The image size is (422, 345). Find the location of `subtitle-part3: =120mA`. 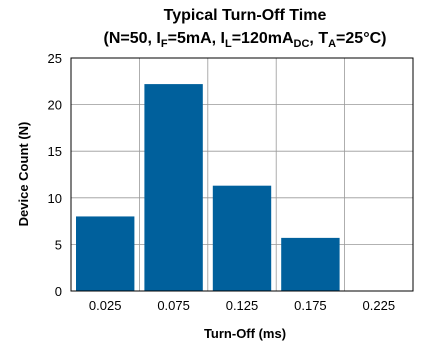

subtitle-part3: =120mA is located at coordinates (263, 38).